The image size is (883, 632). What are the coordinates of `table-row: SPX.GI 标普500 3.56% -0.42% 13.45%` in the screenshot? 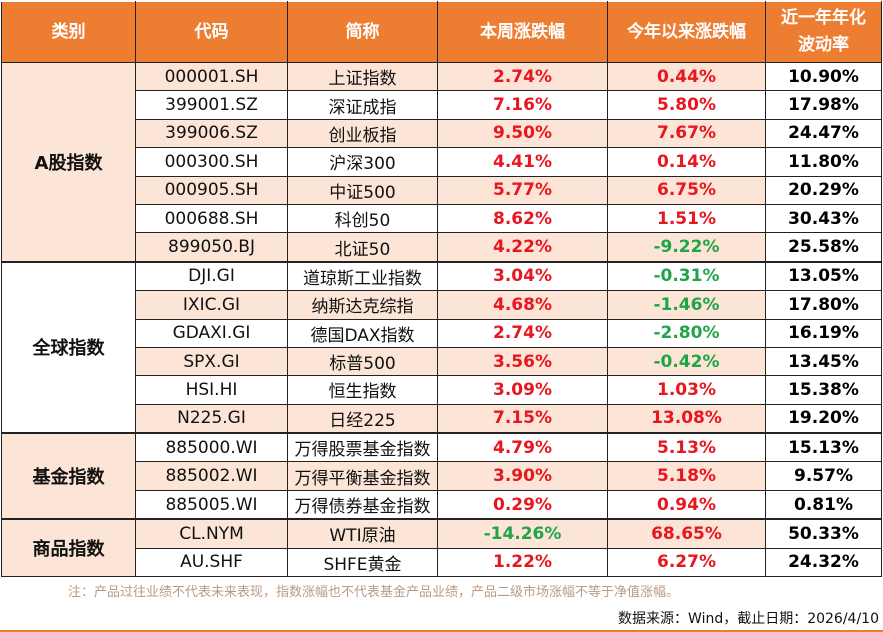 It's located at (442, 361).